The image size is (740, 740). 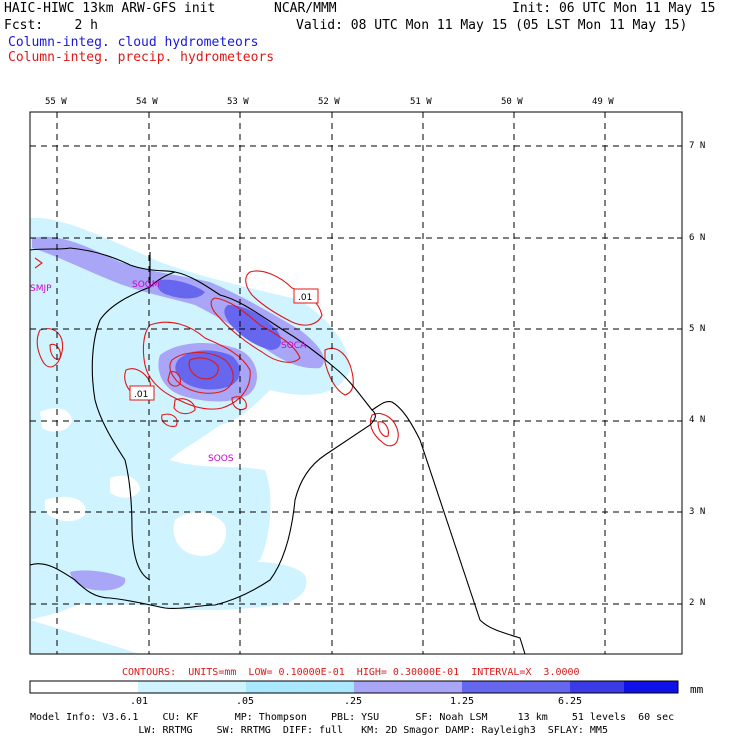 What do you see at coordinates (141, 57) in the screenshot?
I see `field-precip-label: Column-integ. precip. hydrometeors` at bounding box center [141, 57].